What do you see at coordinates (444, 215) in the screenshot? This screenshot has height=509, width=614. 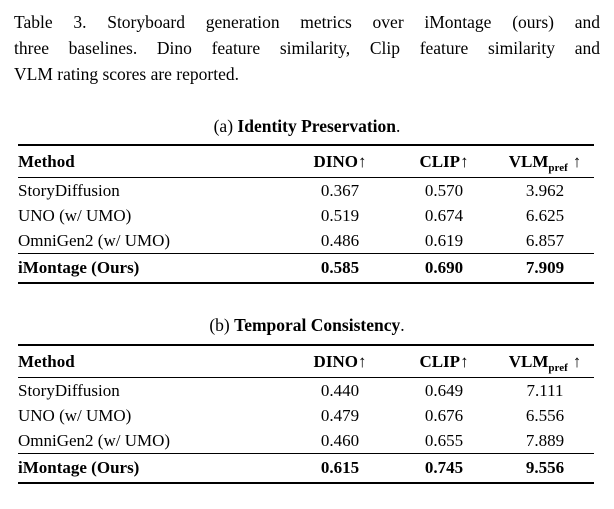 I see `clip-cell: 0.674` at bounding box center [444, 215].